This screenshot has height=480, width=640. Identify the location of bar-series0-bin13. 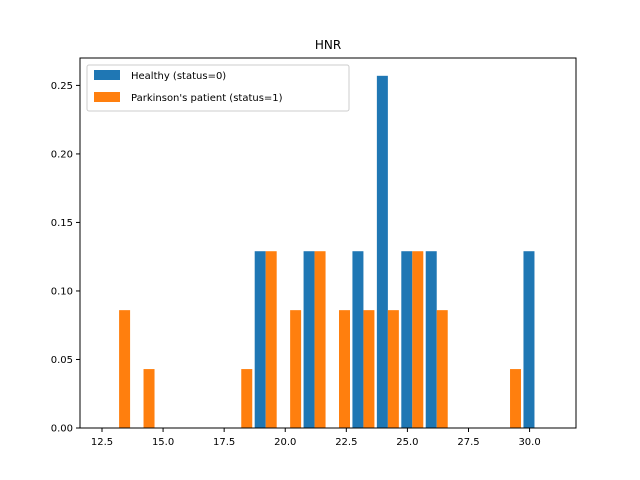
(431, 339).